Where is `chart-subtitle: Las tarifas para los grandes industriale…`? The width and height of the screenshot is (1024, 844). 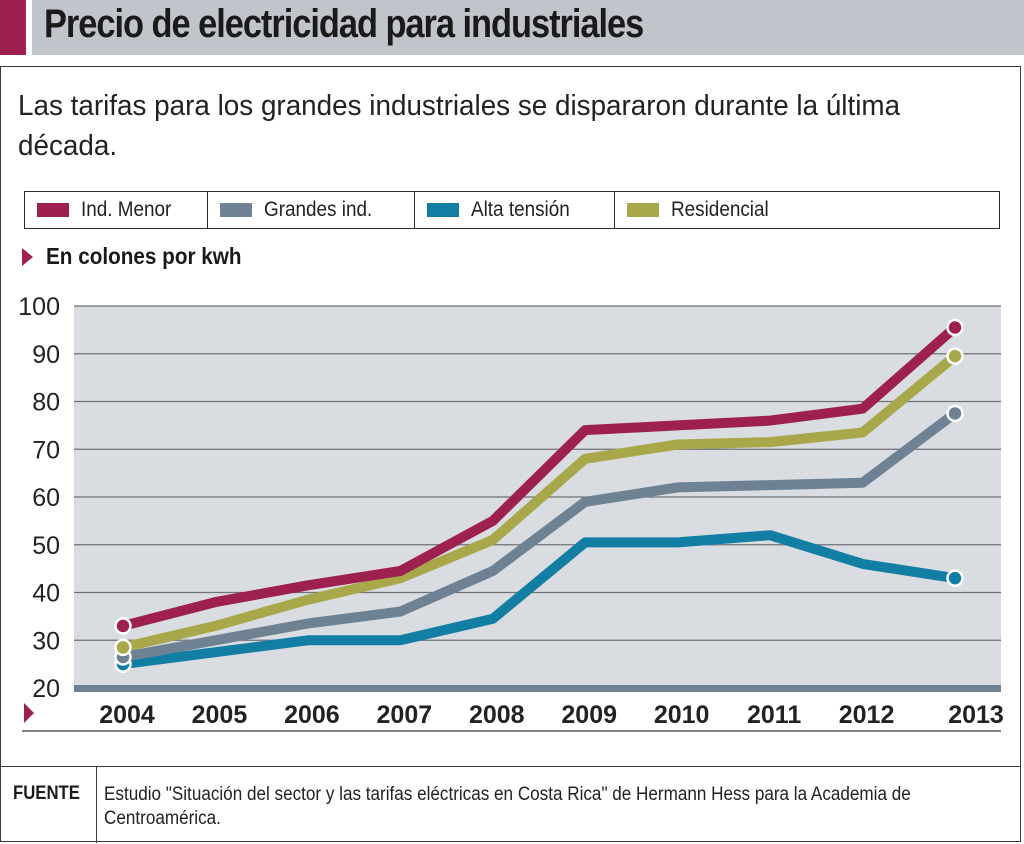 chart-subtitle: Las tarifas para los grandes industriale… is located at coordinates (459, 126).